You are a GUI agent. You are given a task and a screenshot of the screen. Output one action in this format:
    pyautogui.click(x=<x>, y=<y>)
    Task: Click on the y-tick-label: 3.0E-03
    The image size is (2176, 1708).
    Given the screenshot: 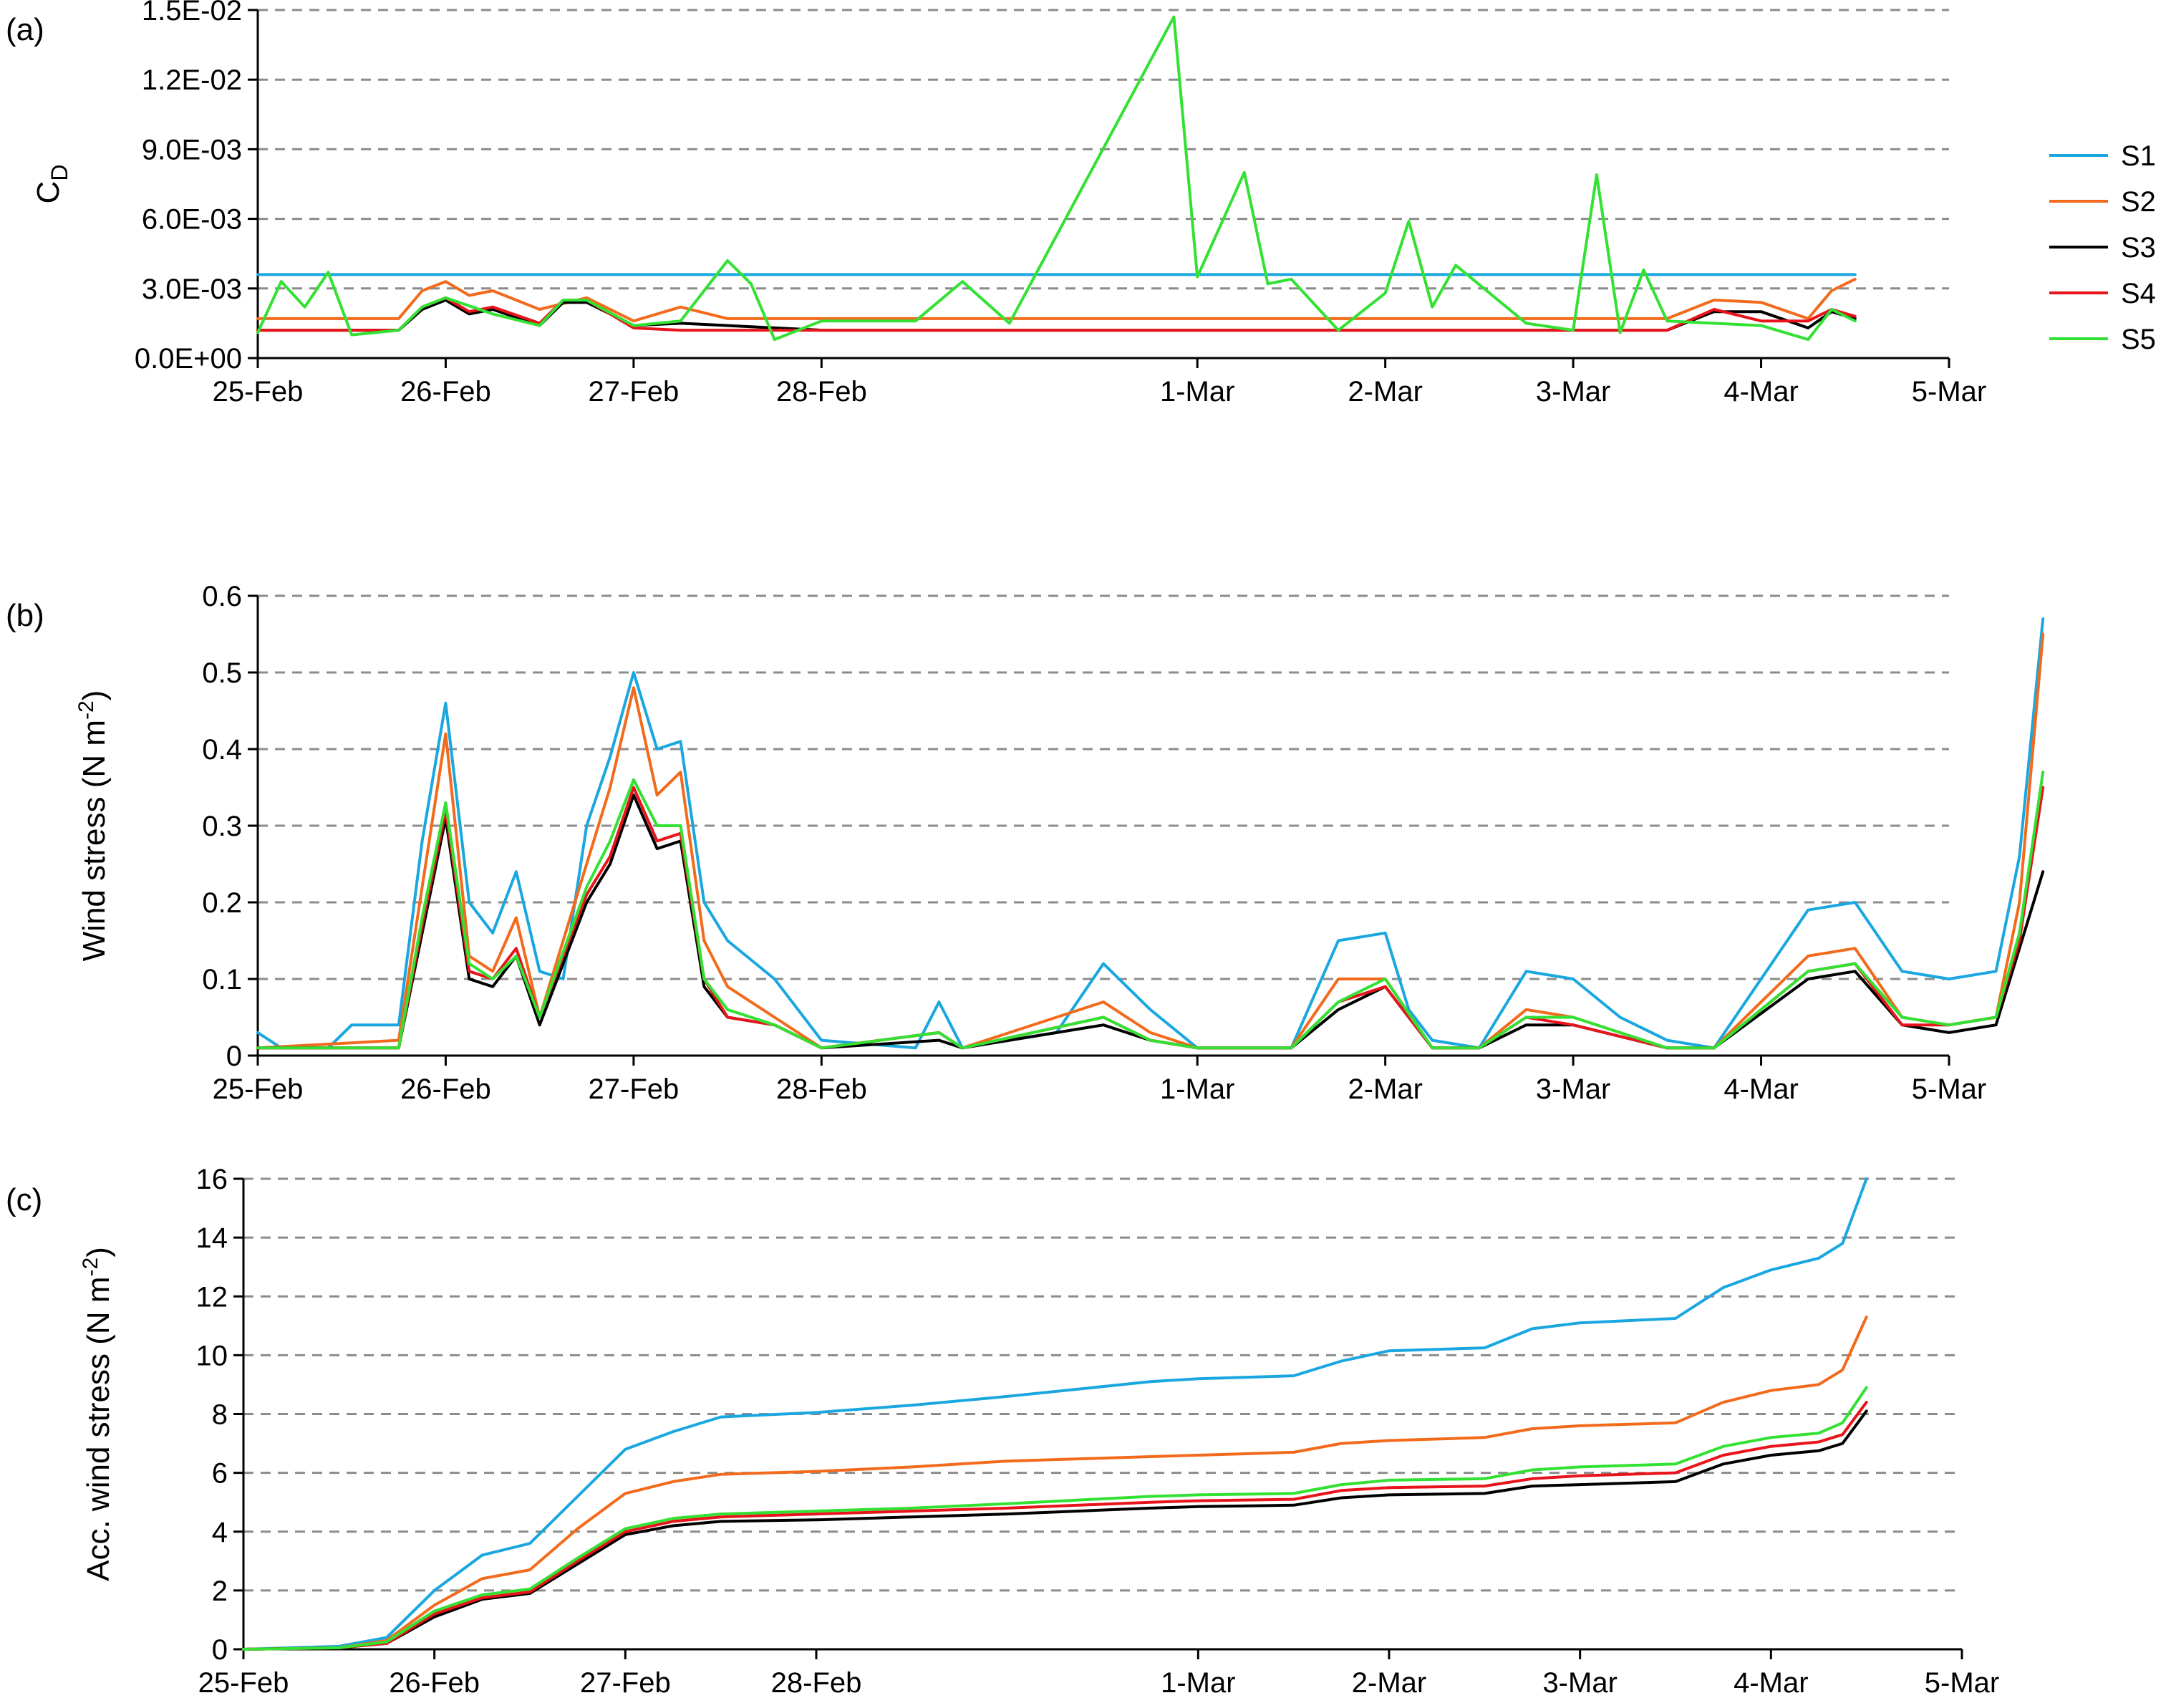 What is the action you would take?
    pyautogui.click(x=192, y=289)
    